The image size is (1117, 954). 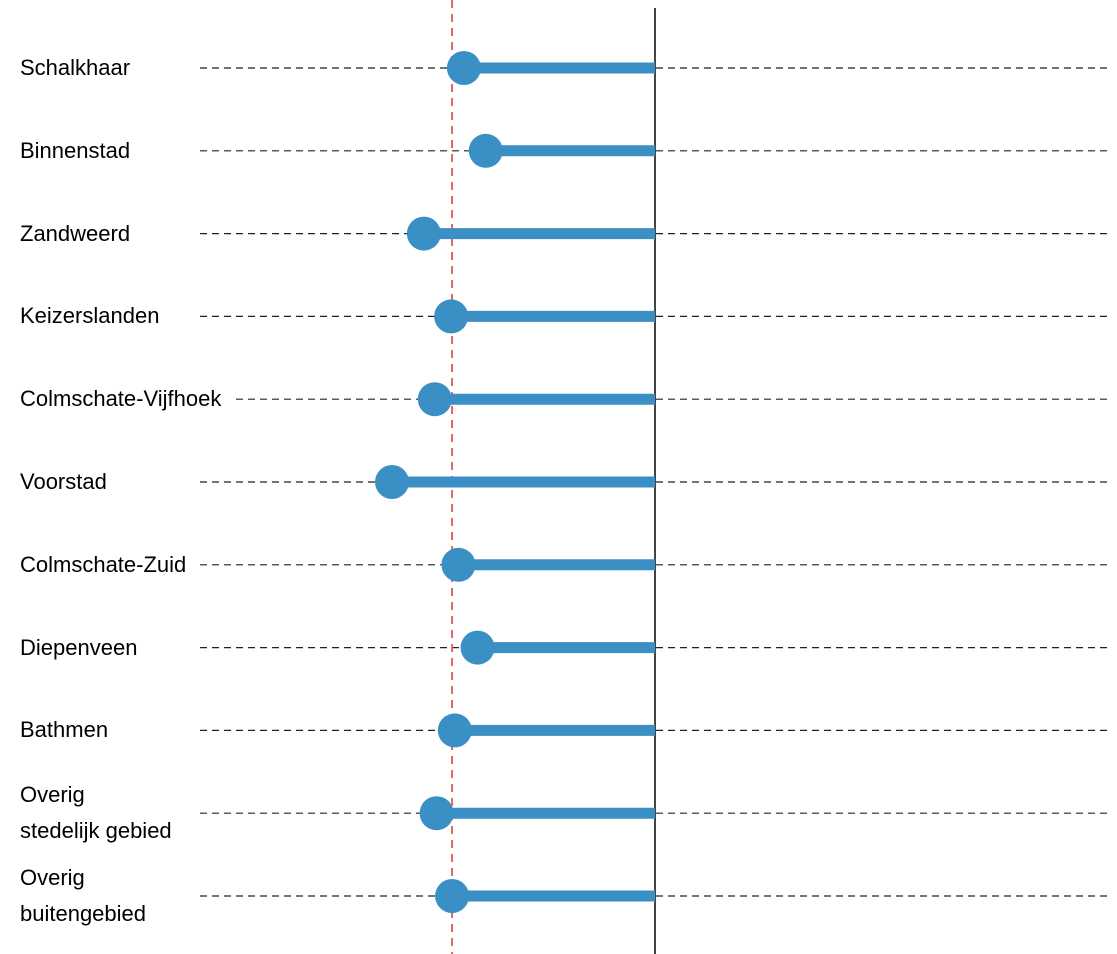 I want to click on category-label: Overig buitengebied, so click(x=88, y=896).